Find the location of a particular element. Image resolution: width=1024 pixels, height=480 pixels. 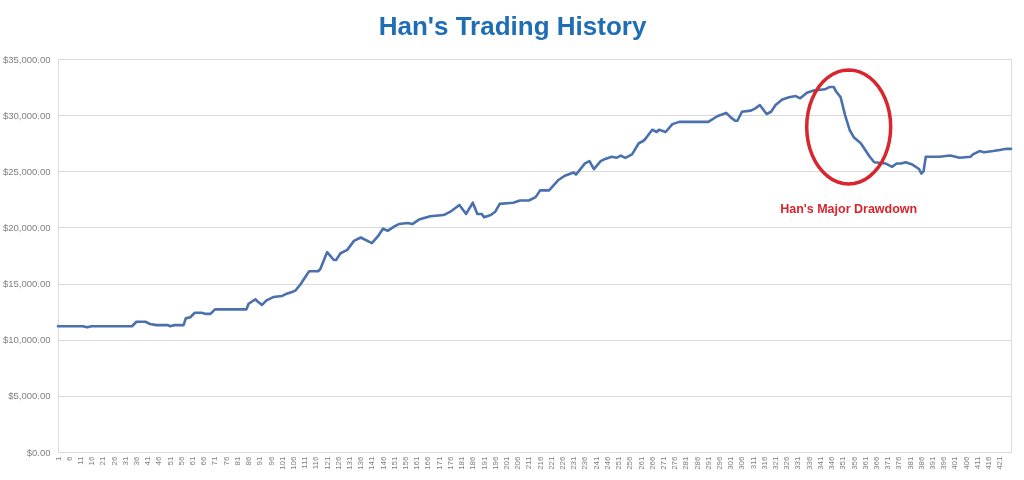

x-tick-label: 401 is located at coordinates (955, 462).